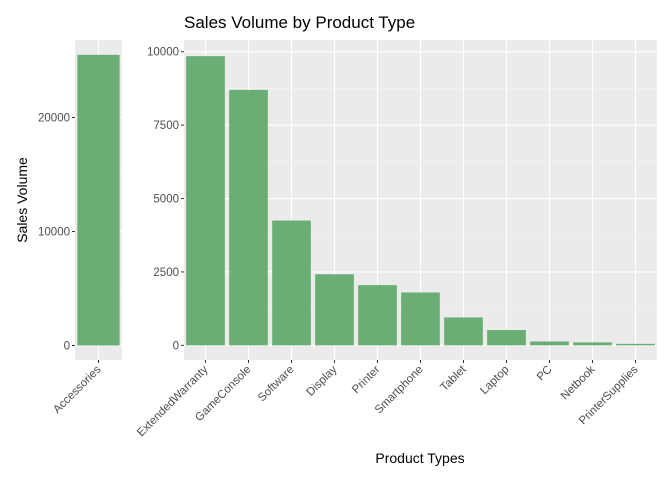 Image resolution: width=672 pixels, height=480 pixels. What do you see at coordinates (173, 401) in the screenshot?
I see `x-tick-label: ExtendedWarranty` at bounding box center [173, 401].